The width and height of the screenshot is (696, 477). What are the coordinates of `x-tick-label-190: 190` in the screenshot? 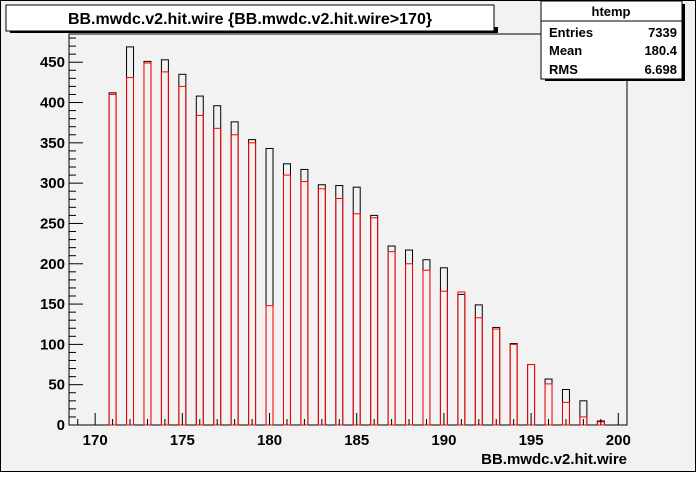 It's located at (443, 440).